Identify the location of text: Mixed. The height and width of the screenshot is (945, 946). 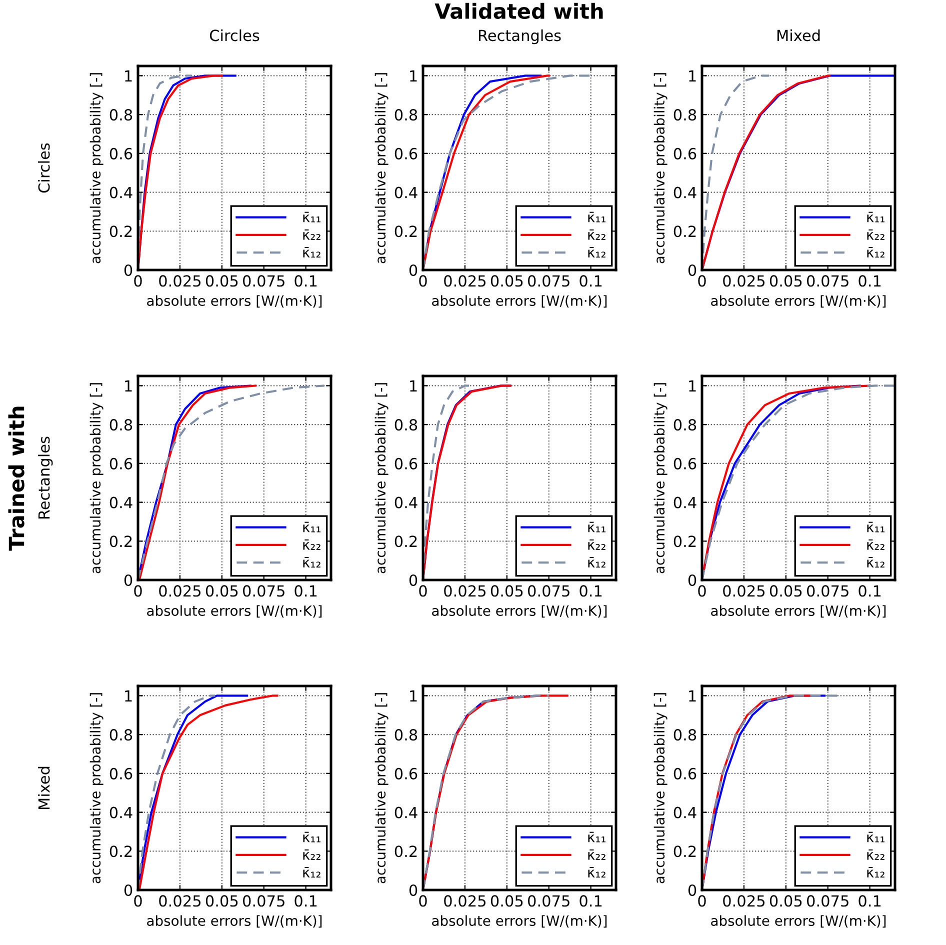
(44, 788).